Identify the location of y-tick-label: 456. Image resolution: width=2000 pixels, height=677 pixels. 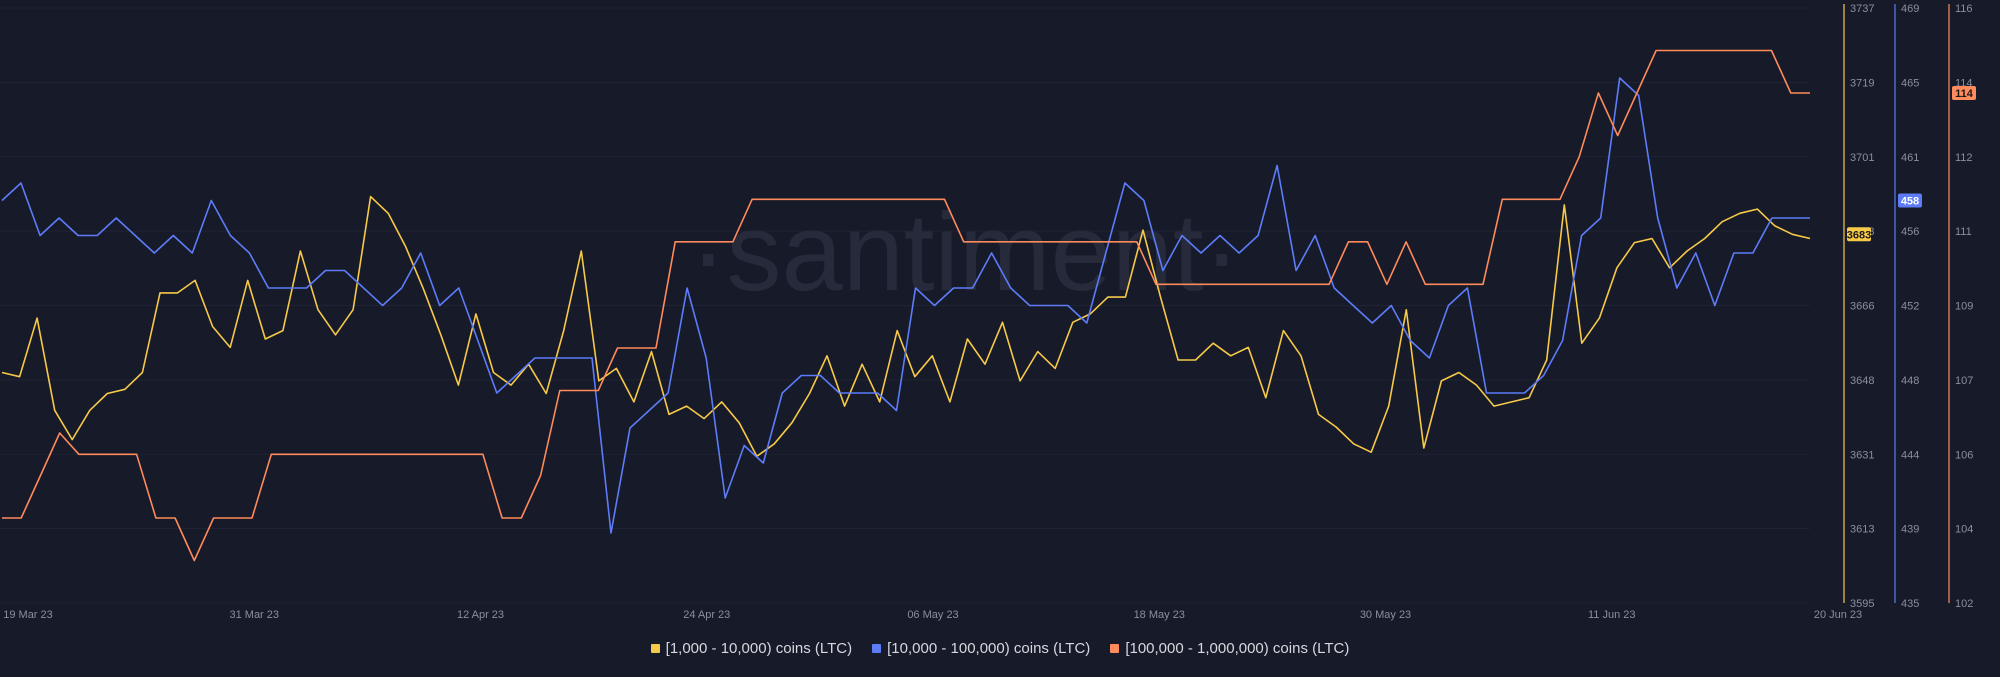
(1910, 232).